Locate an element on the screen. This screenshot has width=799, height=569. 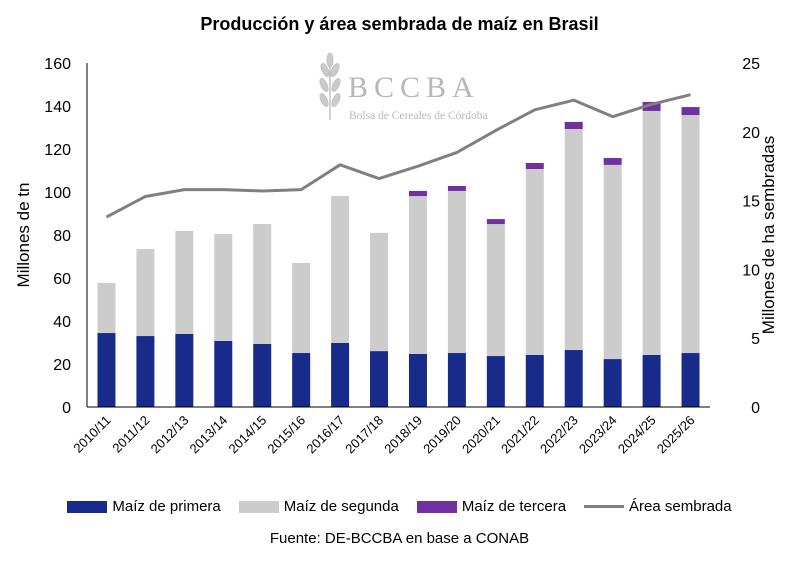
bccba-logo: BCCBA Bolsa de Cereales de Córdoba is located at coordinates (403, 87).